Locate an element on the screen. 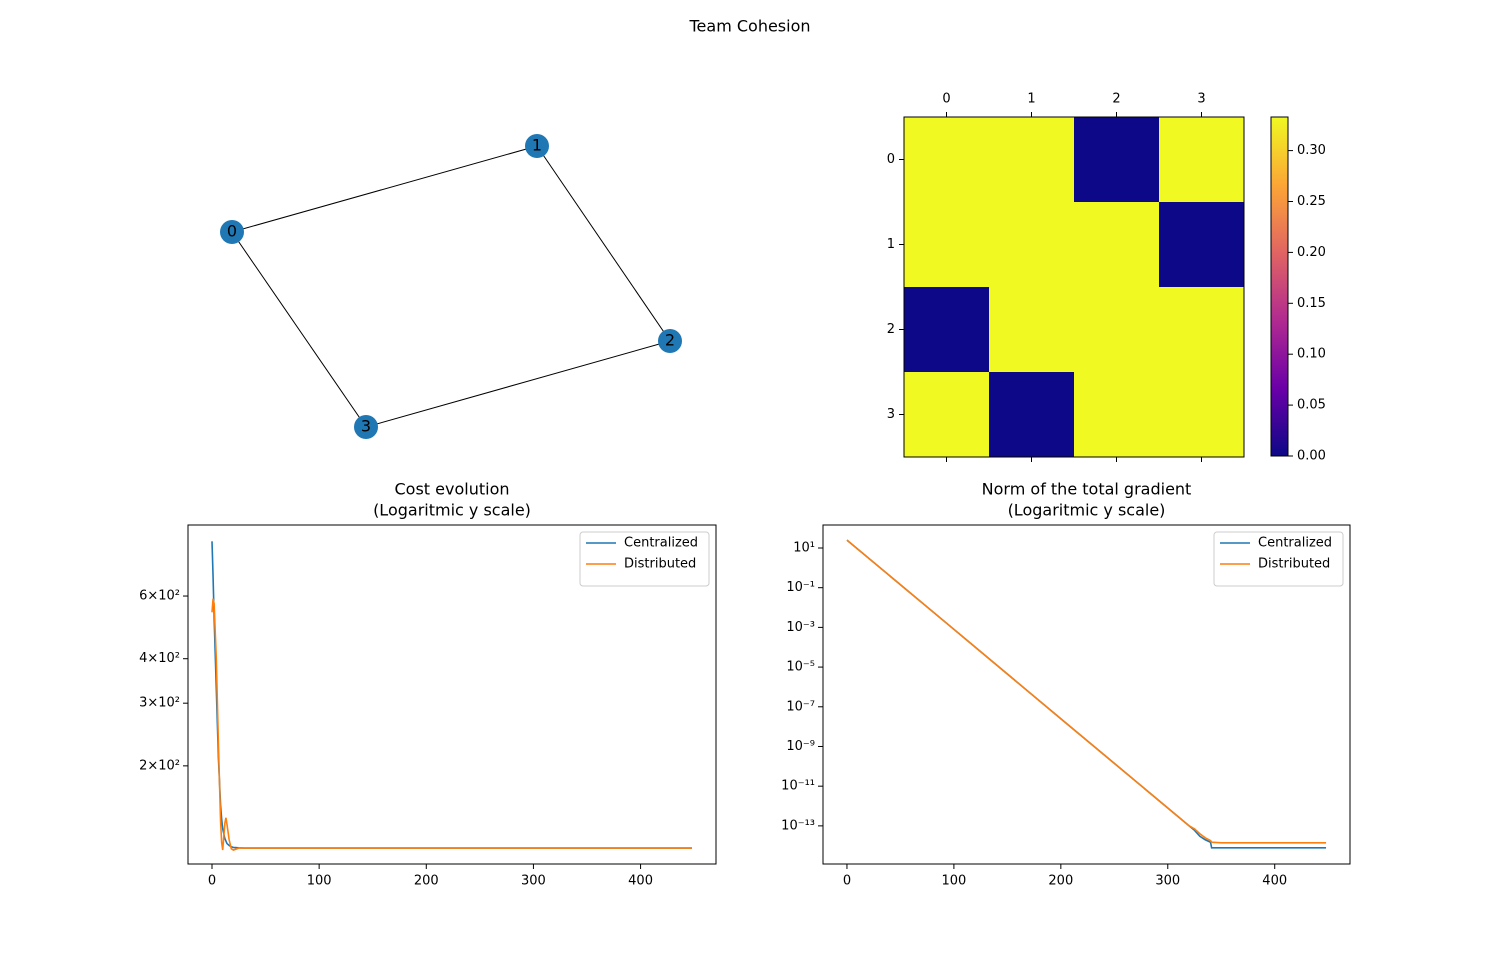  node-label: 3 is located at coordinates (366, 426).